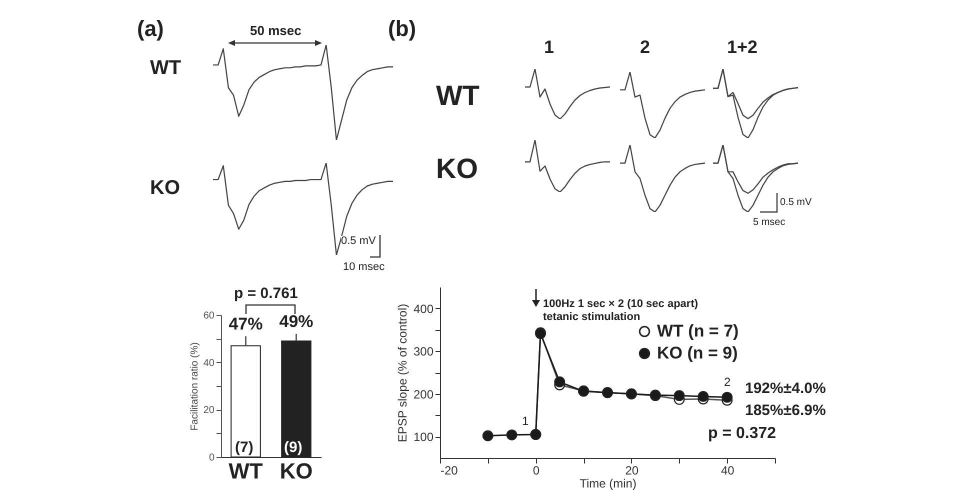 Image resolution: width=965 pixels, height=490 pixels. What do you see at coordinates (293, 447) in the screenshot?
I see `annotation: (9)` at bounding box center [293, 447].